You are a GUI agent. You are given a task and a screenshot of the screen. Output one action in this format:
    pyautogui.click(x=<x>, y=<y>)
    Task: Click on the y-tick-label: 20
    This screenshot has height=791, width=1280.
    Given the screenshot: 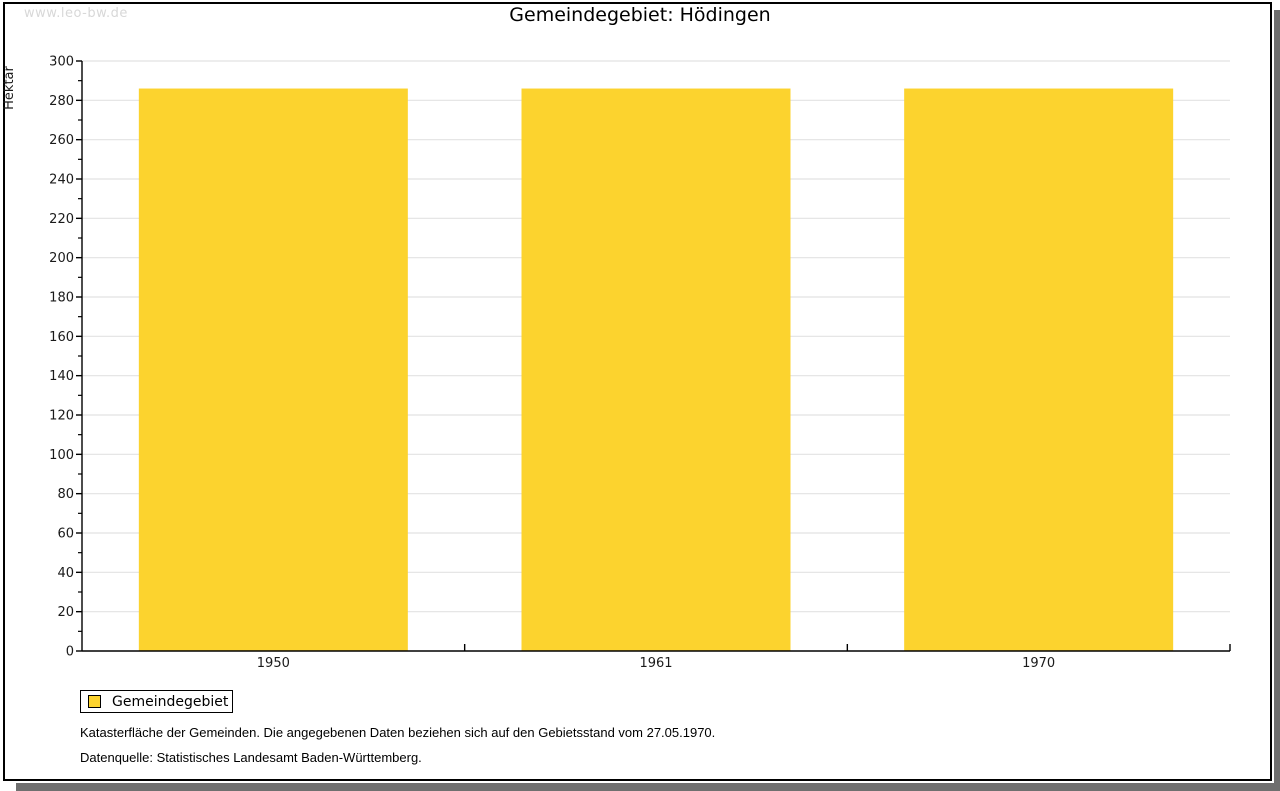 What is the action you would take?
    pyautogui.click(x=65, y=612)
    